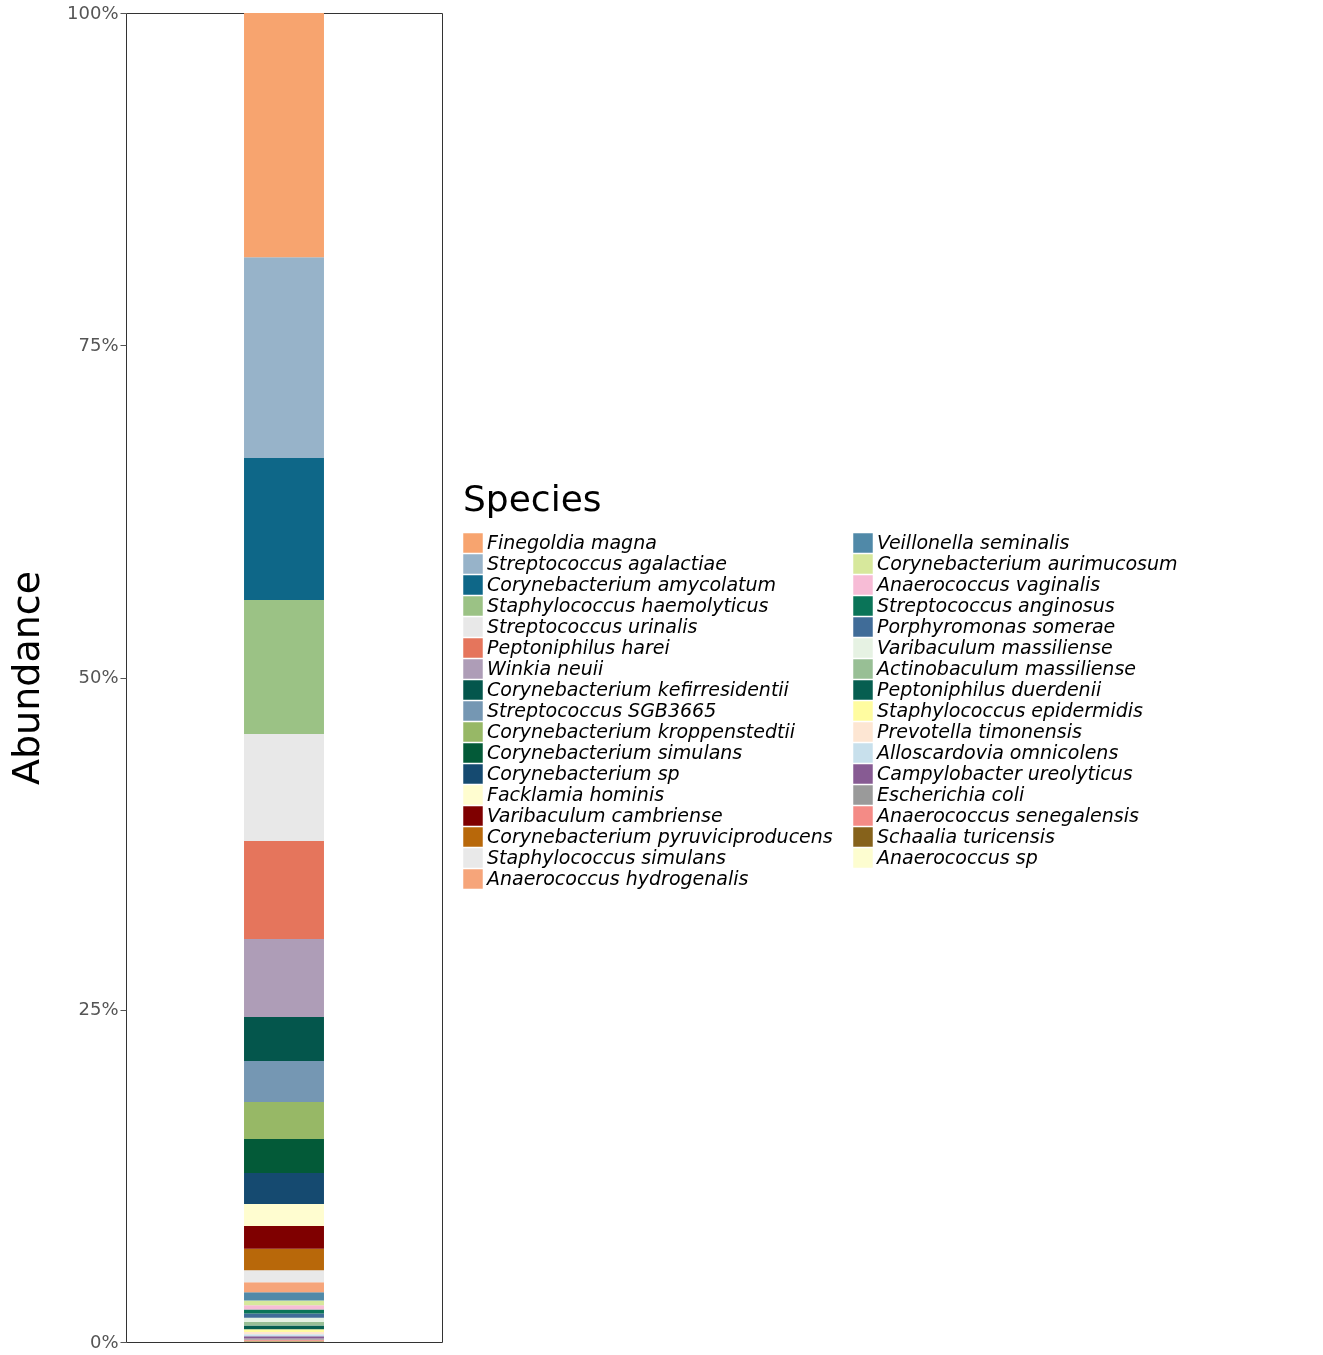 This screenshot has height=1355, width=1323. What do you see at coordinates (1006, 668) in the screenshot?
I see `legend-label: Actinobaculum massiliense` at bounding box center [1006, 668].